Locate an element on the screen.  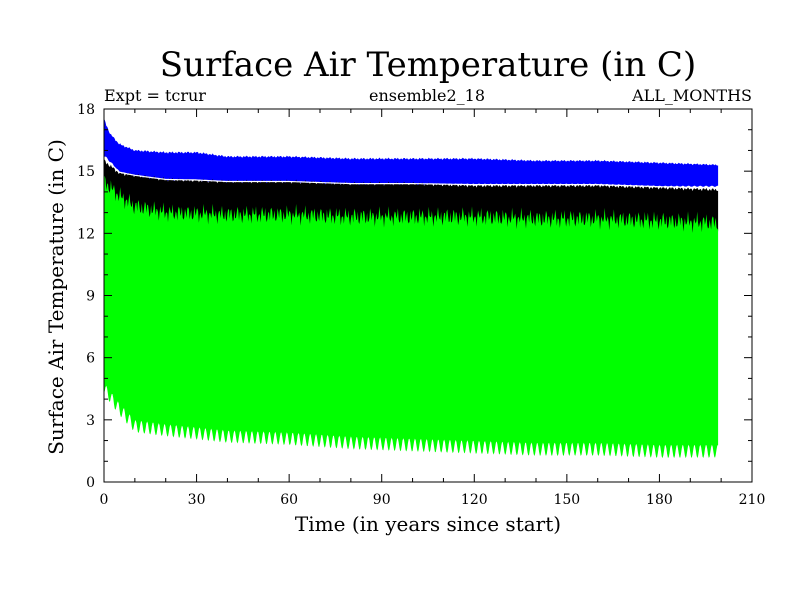
x-tick-label: 120 is located at coordinates (474, 500).